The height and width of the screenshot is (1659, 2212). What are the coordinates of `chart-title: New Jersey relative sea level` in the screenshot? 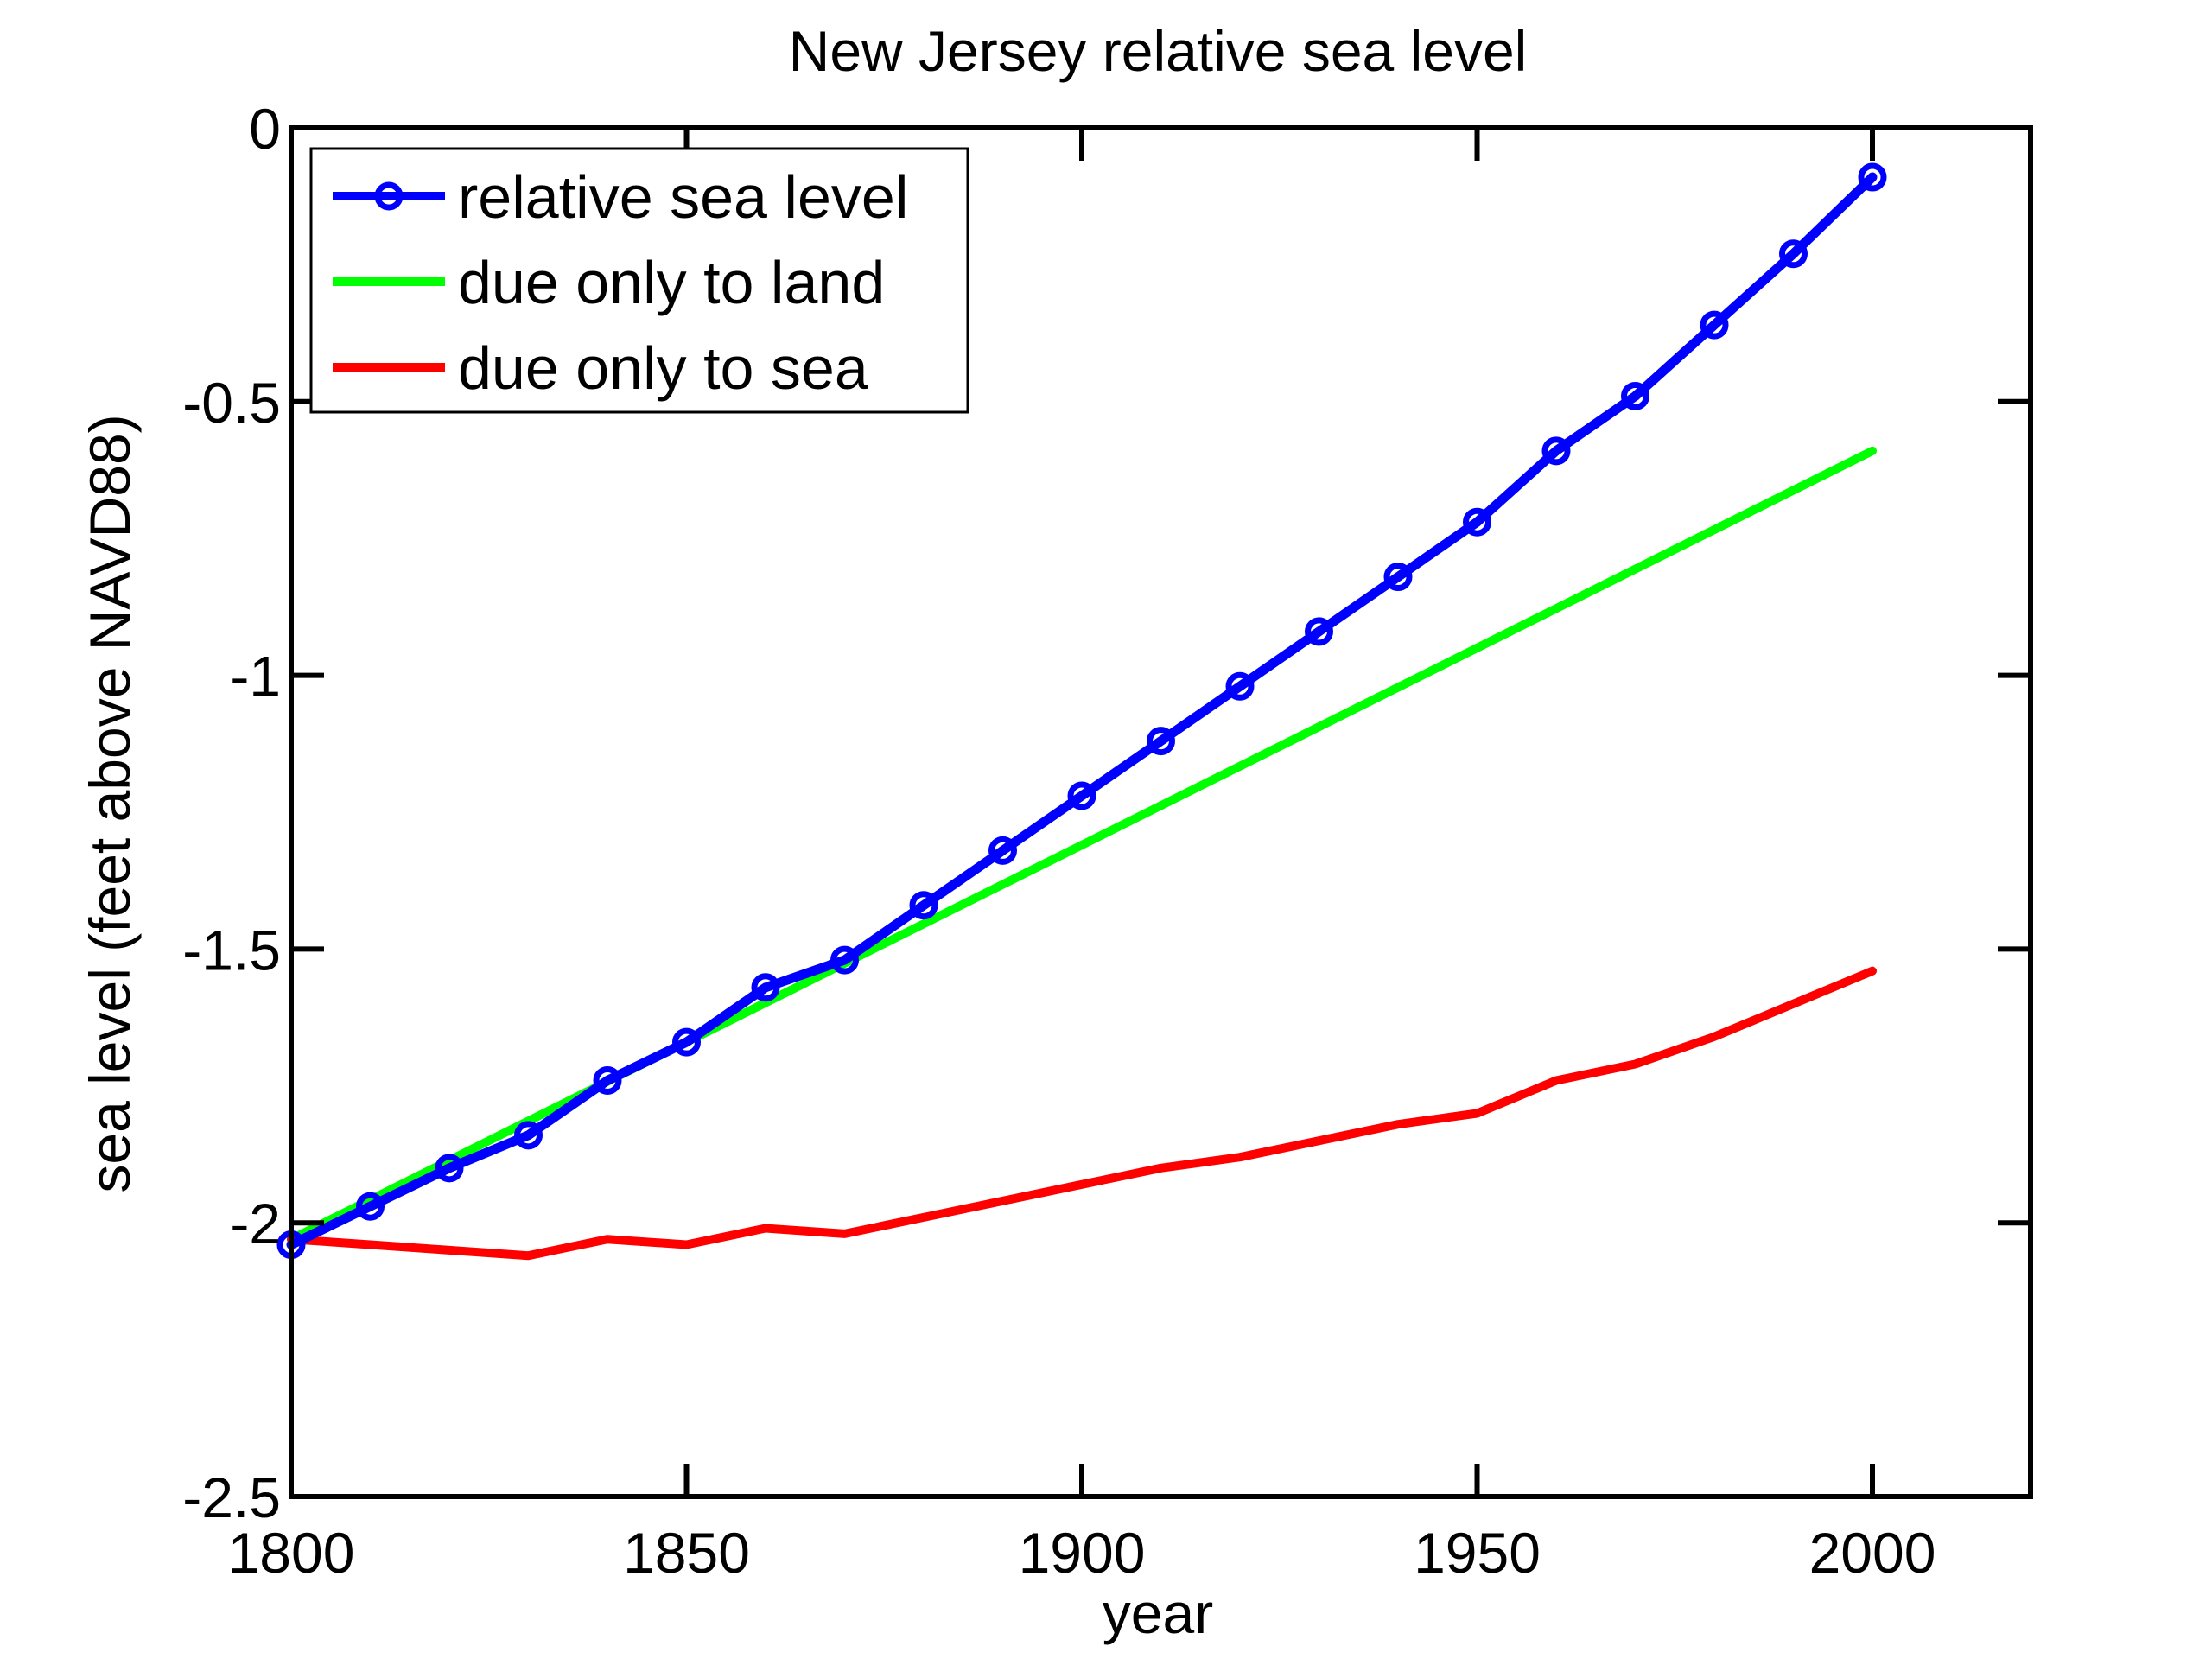 It's located at (1158, 51).